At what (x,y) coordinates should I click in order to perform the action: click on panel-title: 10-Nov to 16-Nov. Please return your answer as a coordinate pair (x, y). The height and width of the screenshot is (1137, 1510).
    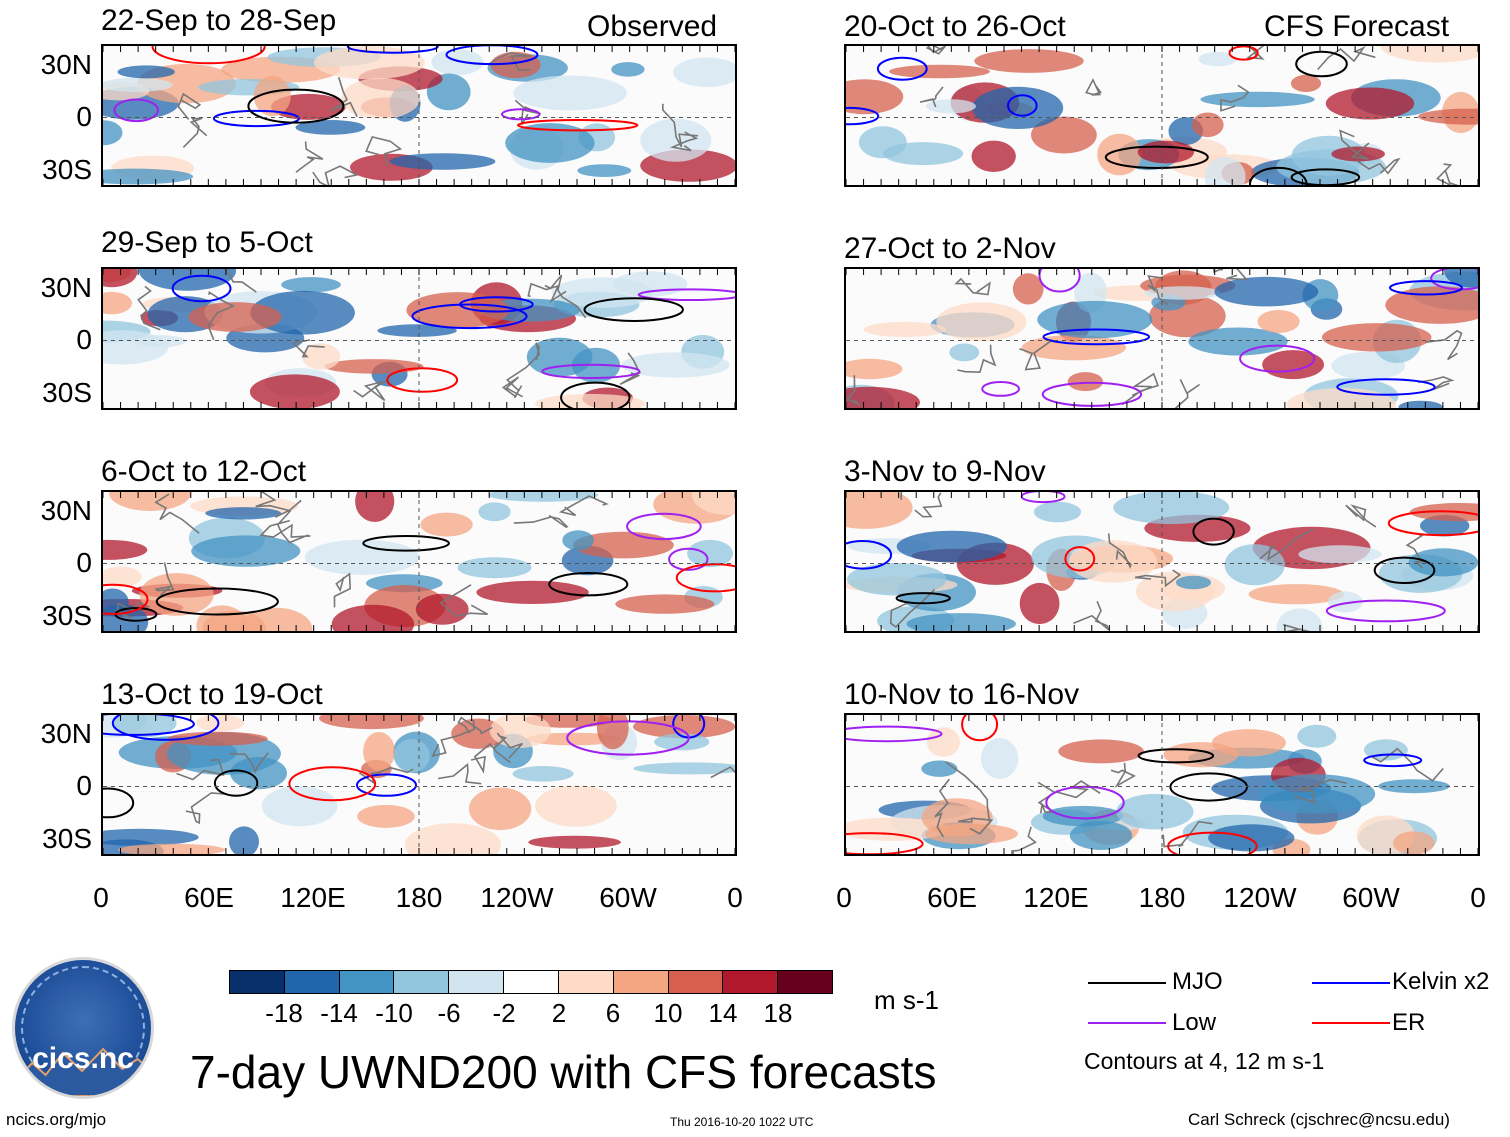
    Looking at the image, I should click on (962, 694).